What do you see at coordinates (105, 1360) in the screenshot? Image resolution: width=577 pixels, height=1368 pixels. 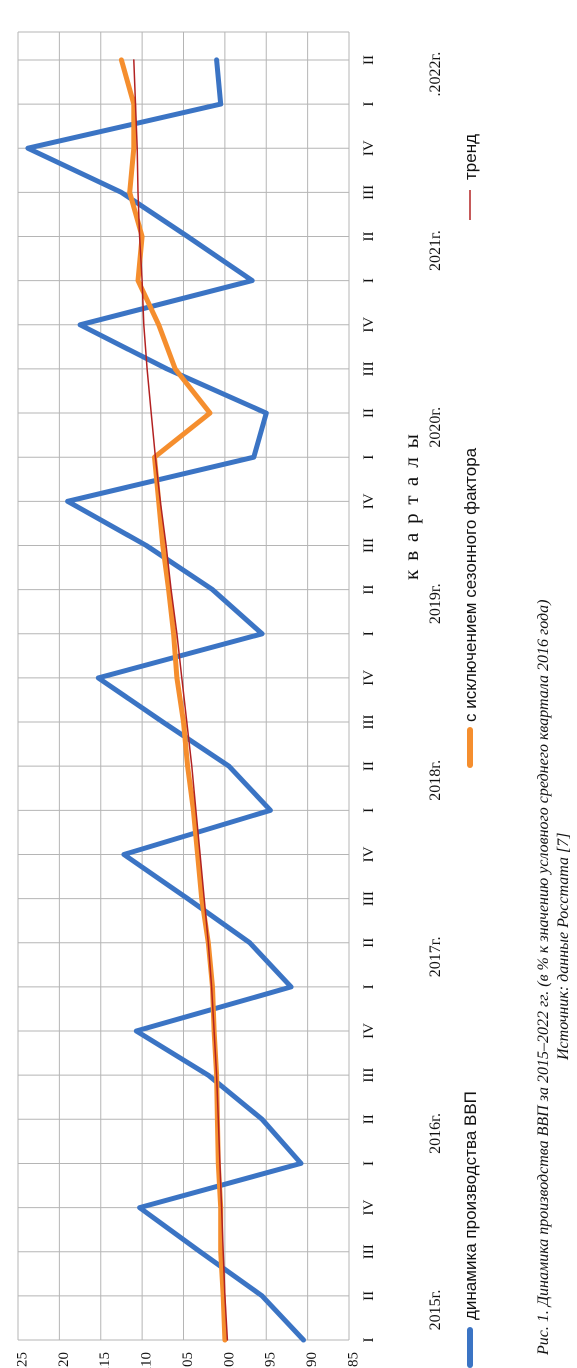 I see `y-tick-label: 115` at bounding box center [105, 1360].